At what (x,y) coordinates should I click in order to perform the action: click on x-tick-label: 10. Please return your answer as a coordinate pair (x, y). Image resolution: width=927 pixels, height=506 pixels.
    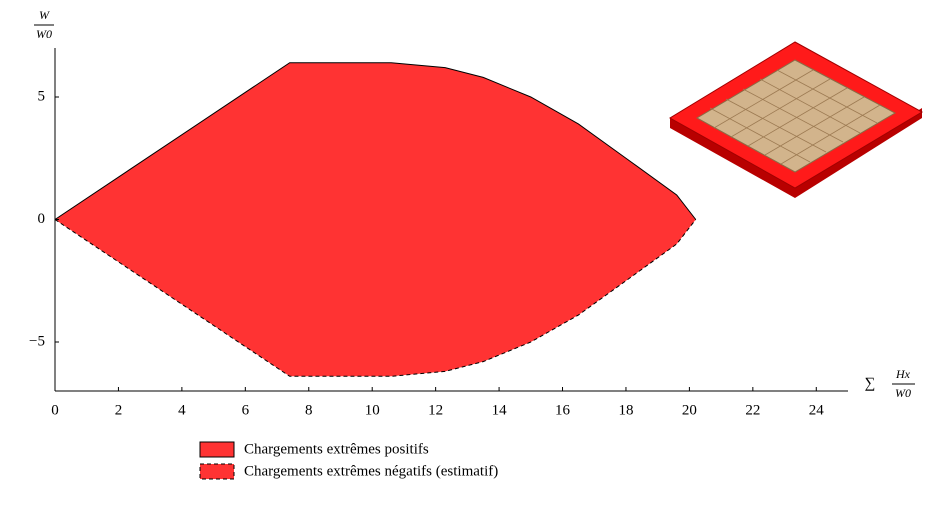
    Looking at the image, I should click on (372, 410).